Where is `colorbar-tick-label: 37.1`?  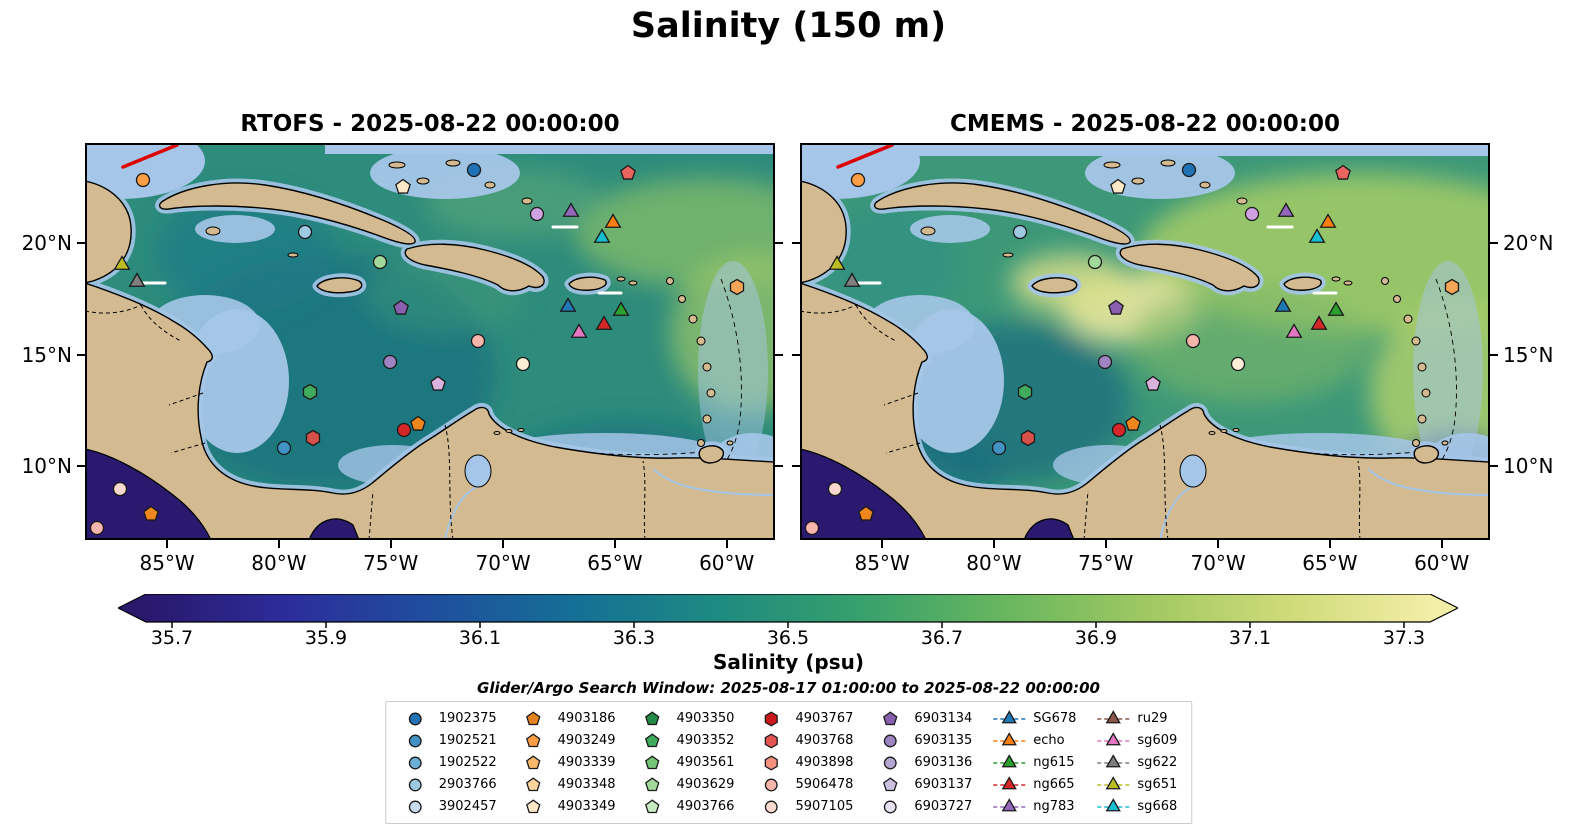 colorbar-tick-label: 37.1 is located at coordinates (1250, 638).